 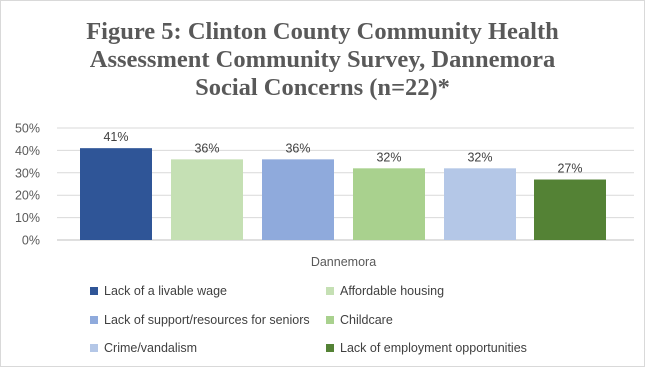 What do you see at coordinates (27, 173) in the screenshot?
I see `y-tick-label: 30%` at bounding box center [27, 173].